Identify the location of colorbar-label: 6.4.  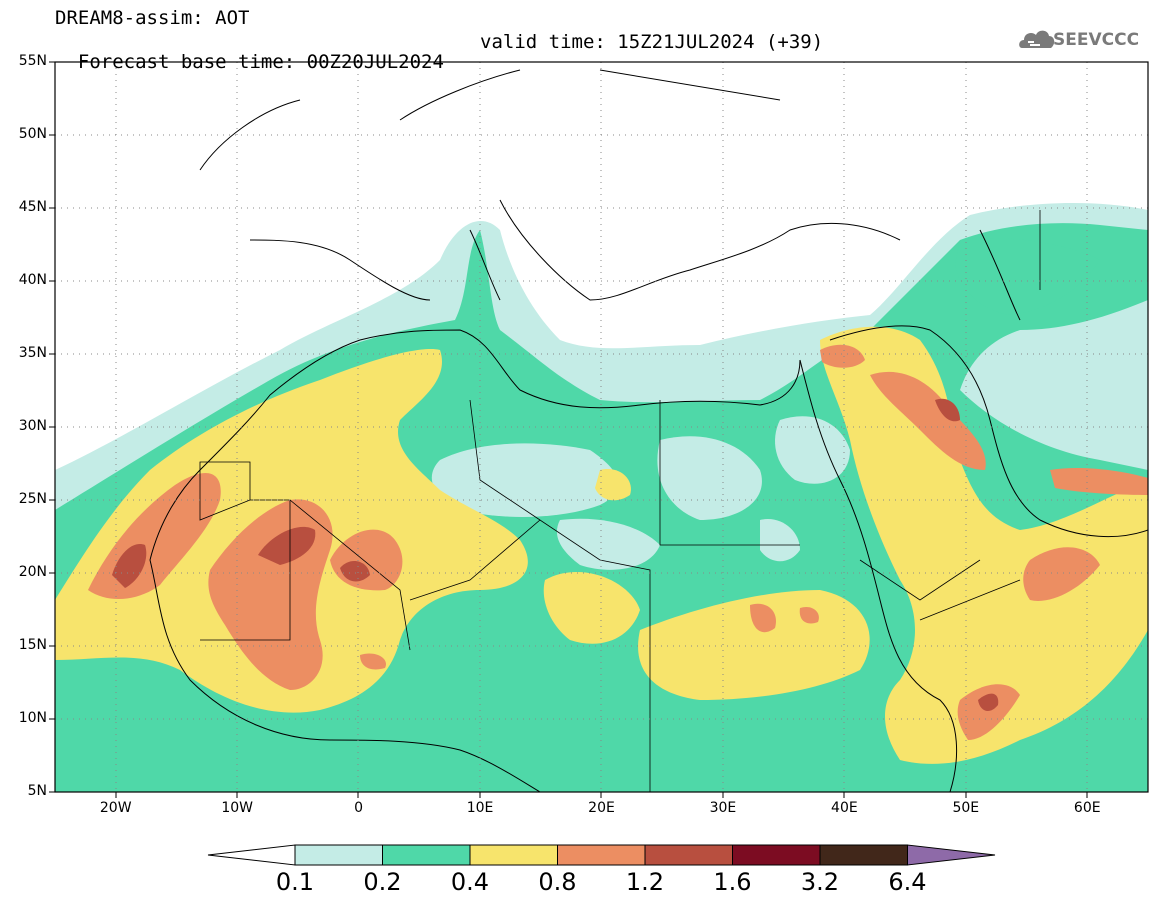
(907, 882).